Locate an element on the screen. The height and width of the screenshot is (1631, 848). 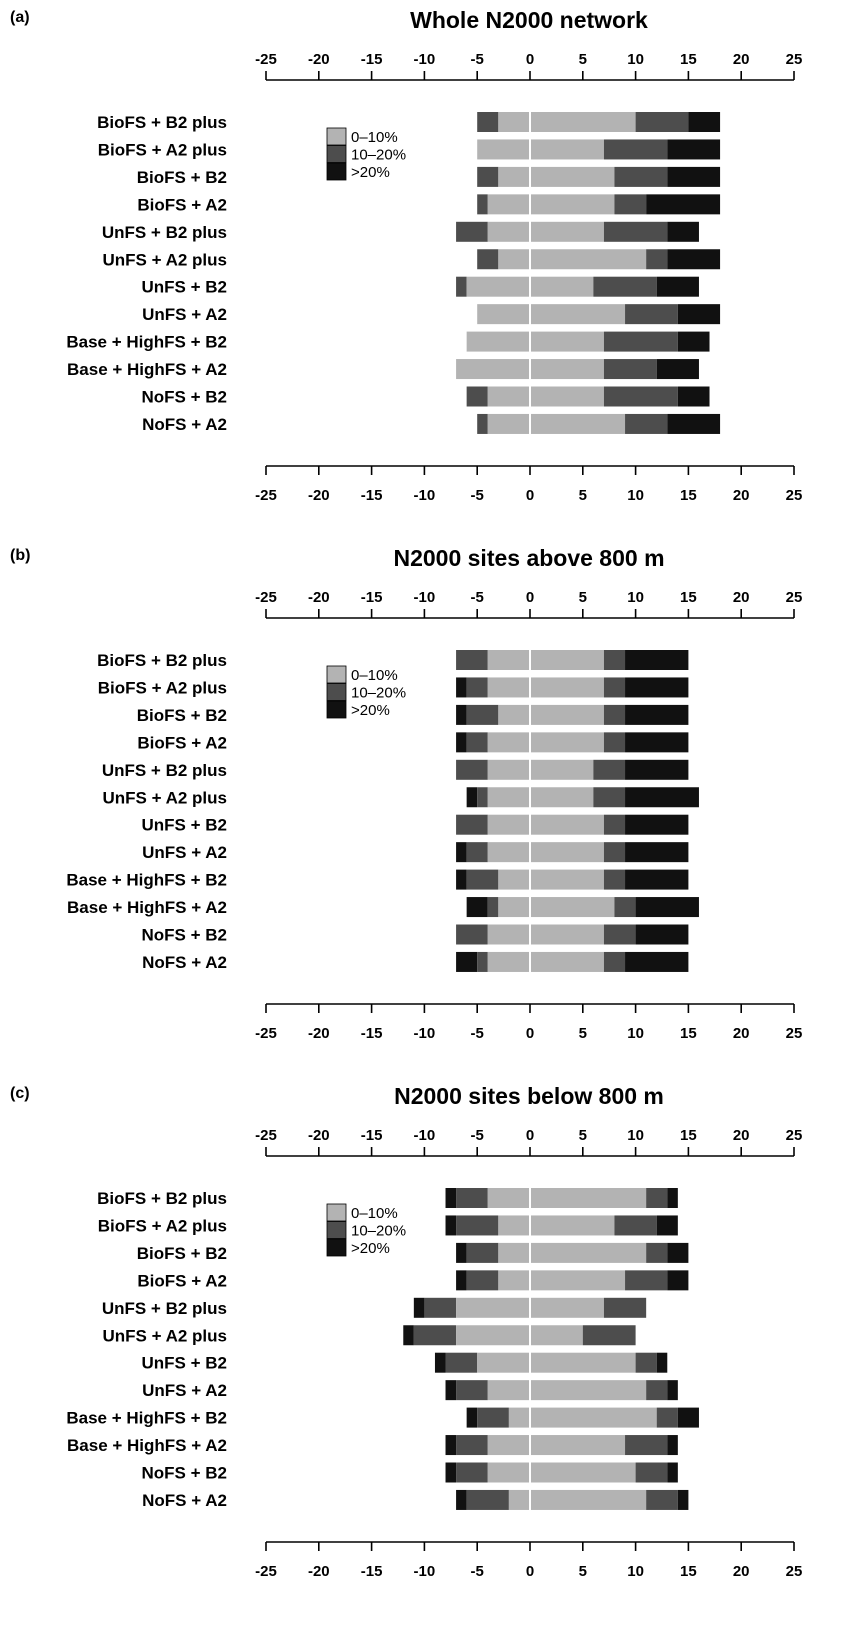
panel-label: (b) is located at coordinates (20, 555).